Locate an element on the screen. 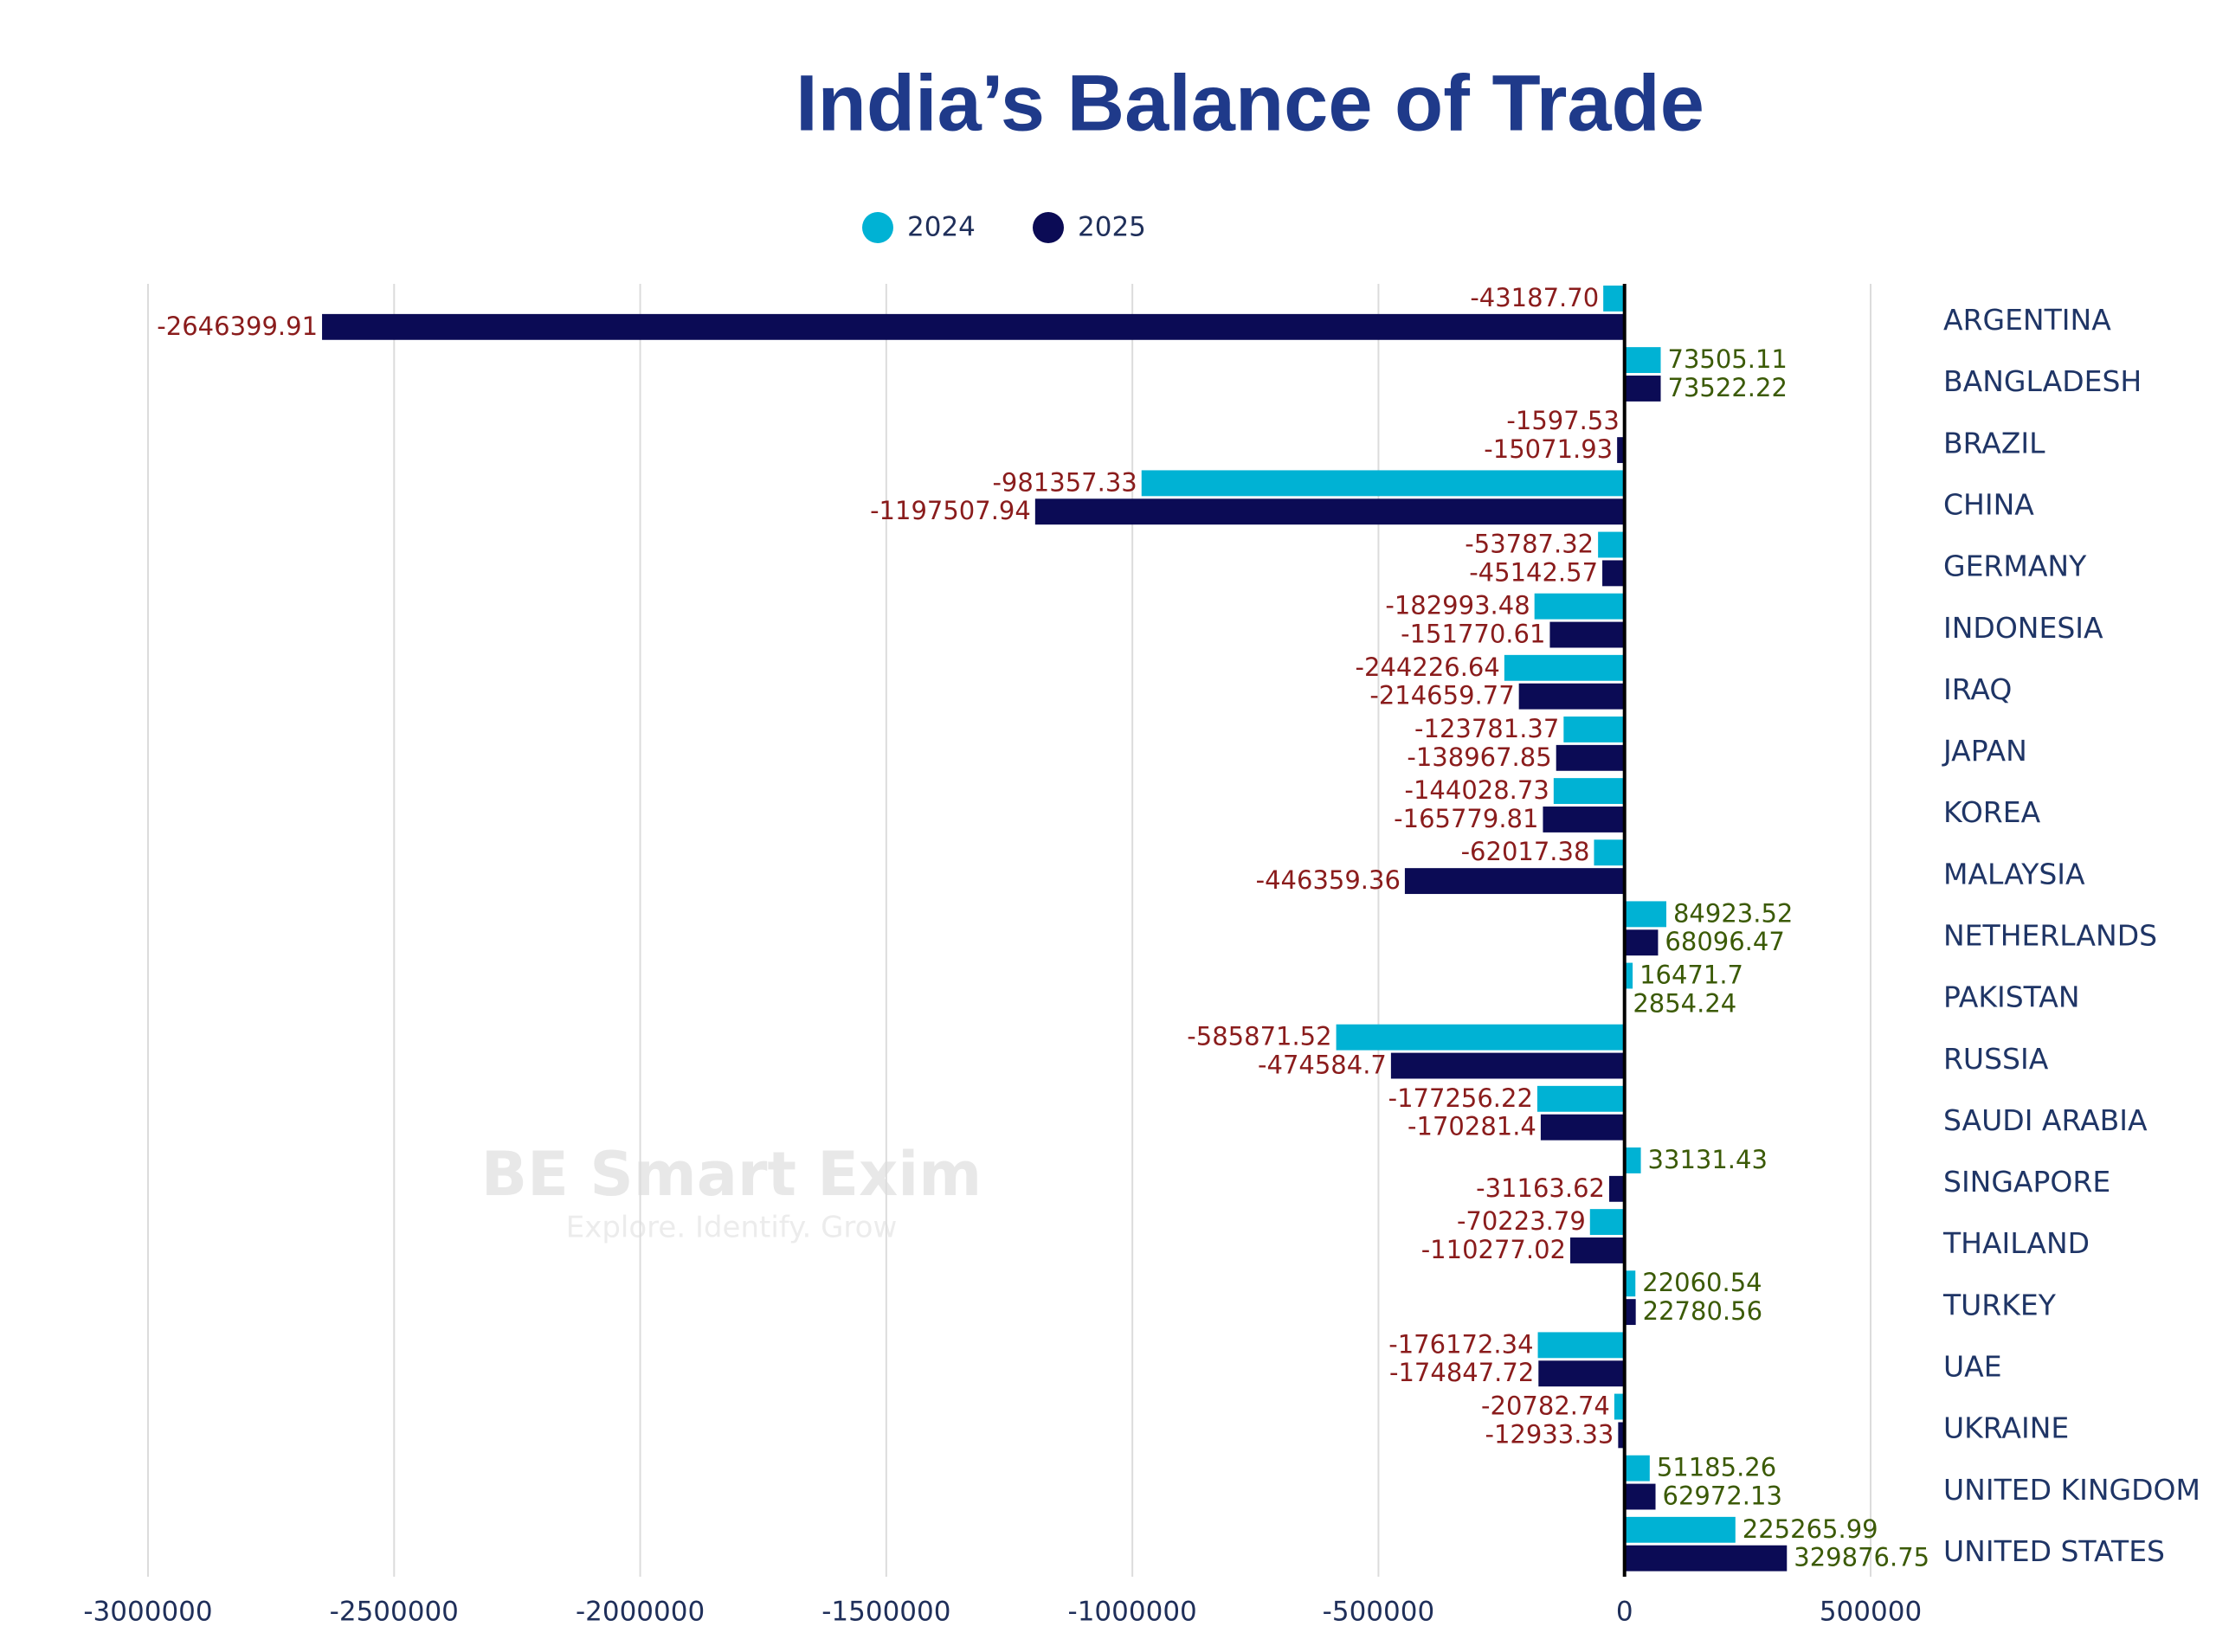 This screenshot has width=2216, height=1652. value-label: -62017.38 is located at coordinates (1525, 851).